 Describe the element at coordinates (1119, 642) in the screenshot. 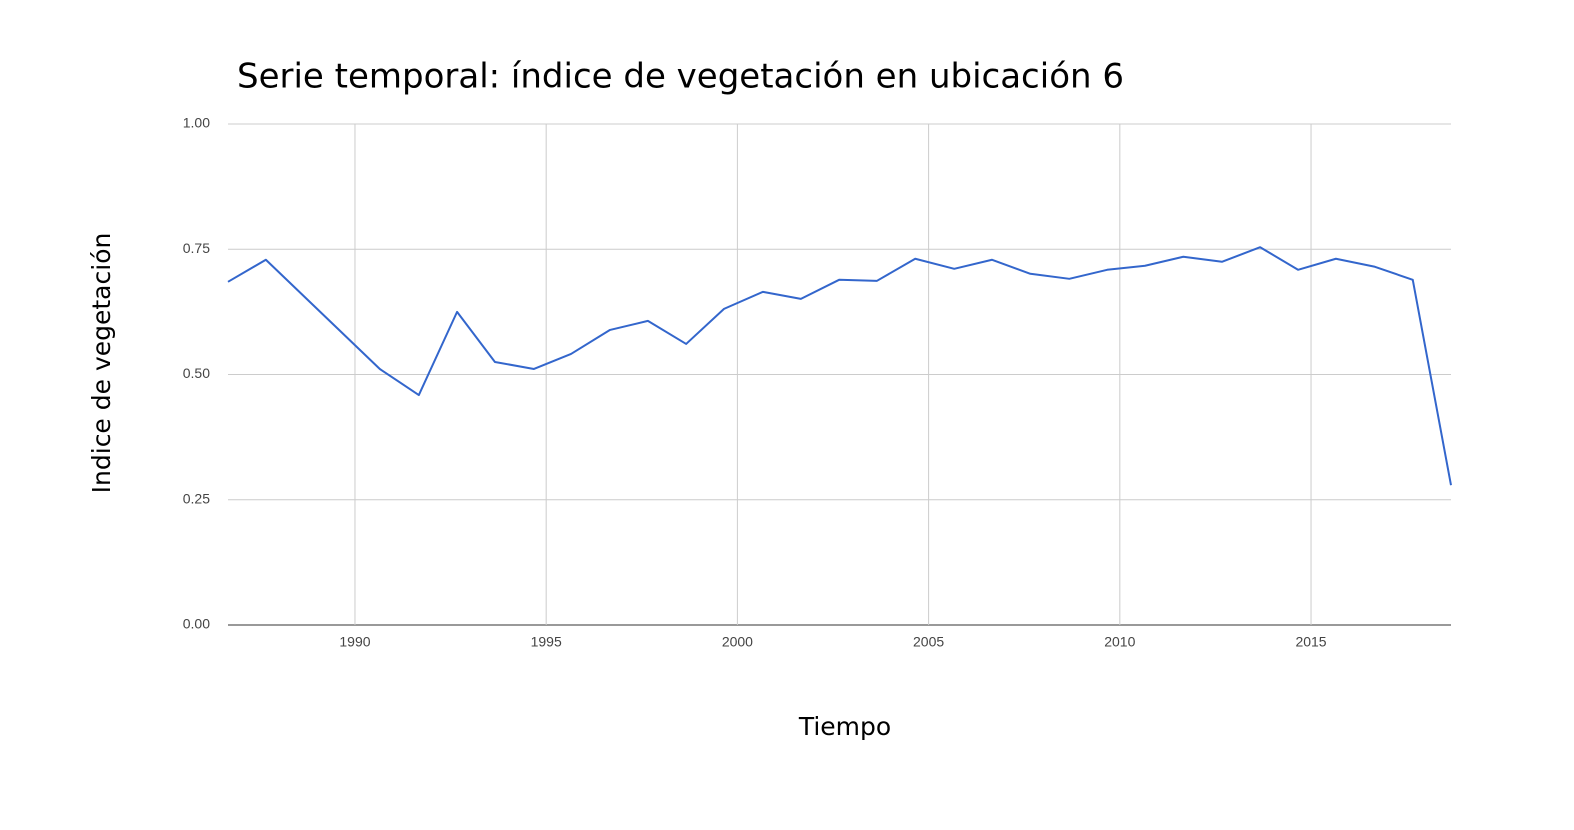

I see `x-tick-label: 2010` at that location.